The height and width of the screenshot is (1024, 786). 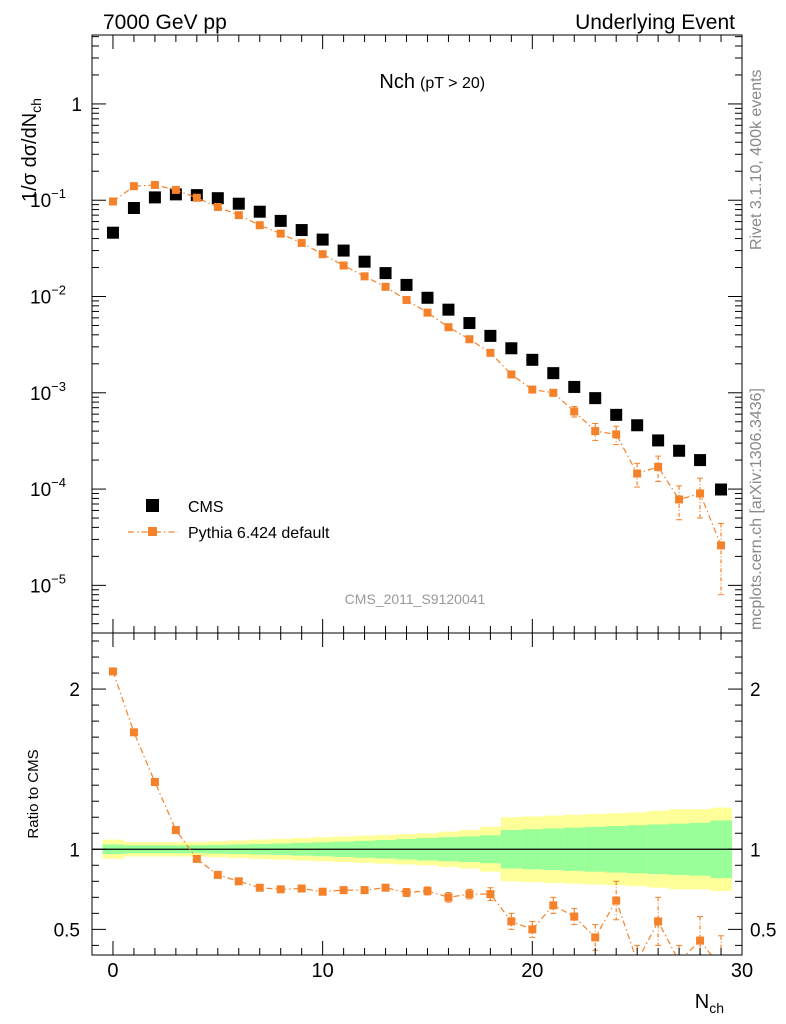 I want to click on plot-title: Nch, so click(x=397, y=82).